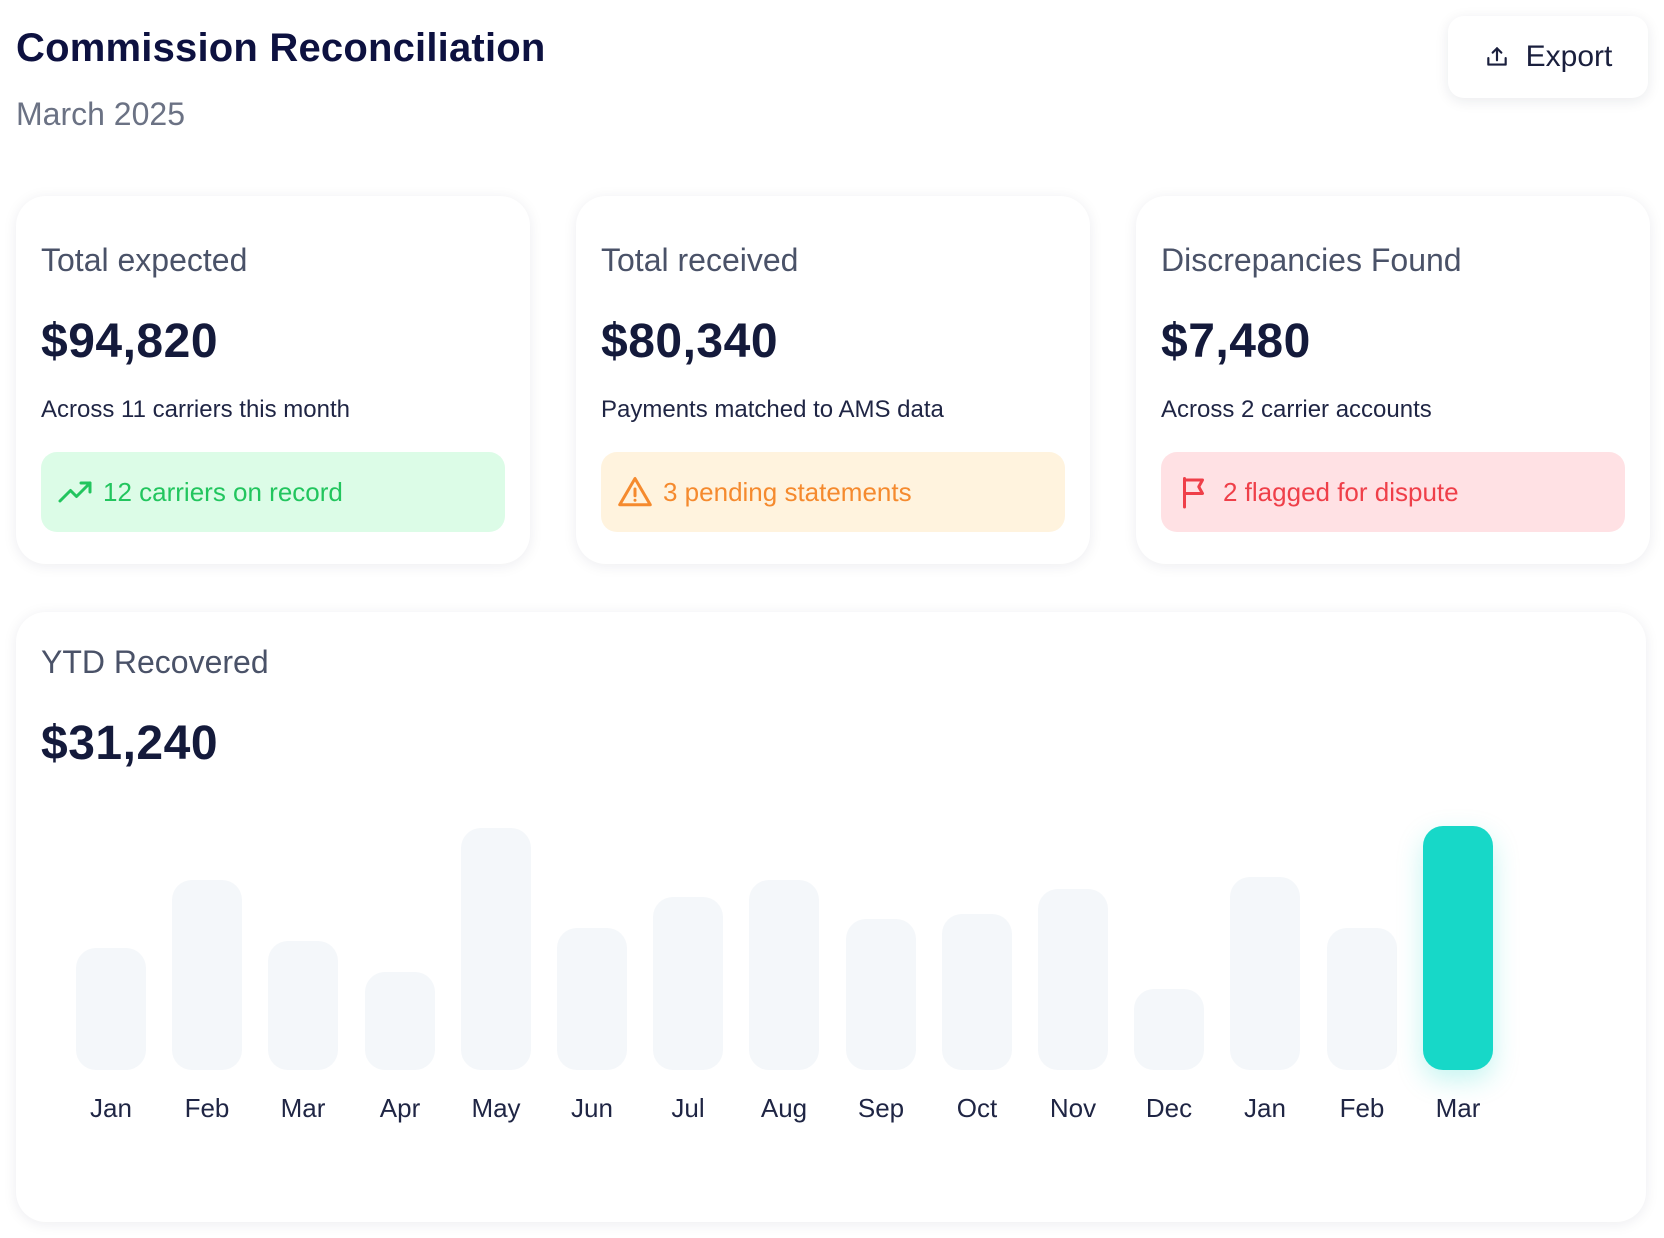 Image resolution: width=1664 pixels, height=1238 pixels. What do you see at coordinates (977, 1108) in the screenshot?
I see `month-label: Oct` at bounding box center [977, 1108].